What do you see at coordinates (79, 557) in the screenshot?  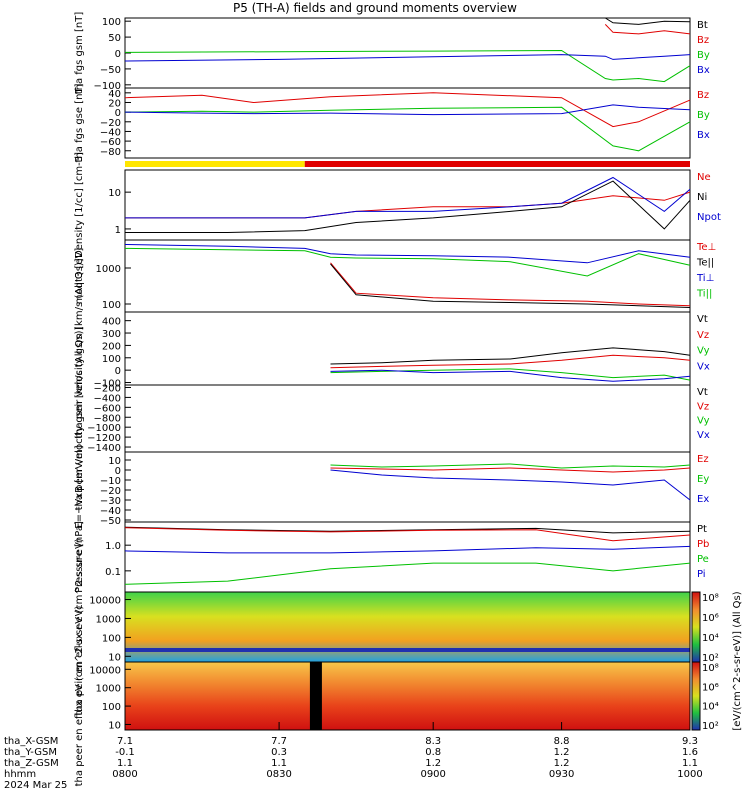 I see `y-axis-label: Pressure [nPa]` at bounding box center [79, 557].